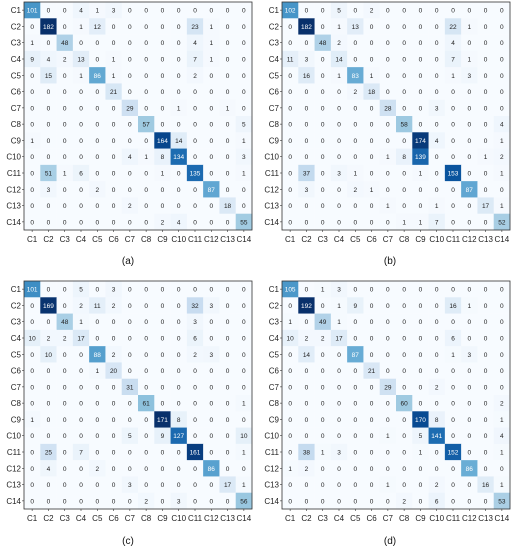 The height and width of the screenshot is (550, 521). What do you see at coordinates (114, 92) in the screenshot?
I see `cell-value-label: 21` at bounding box center [114, 92].